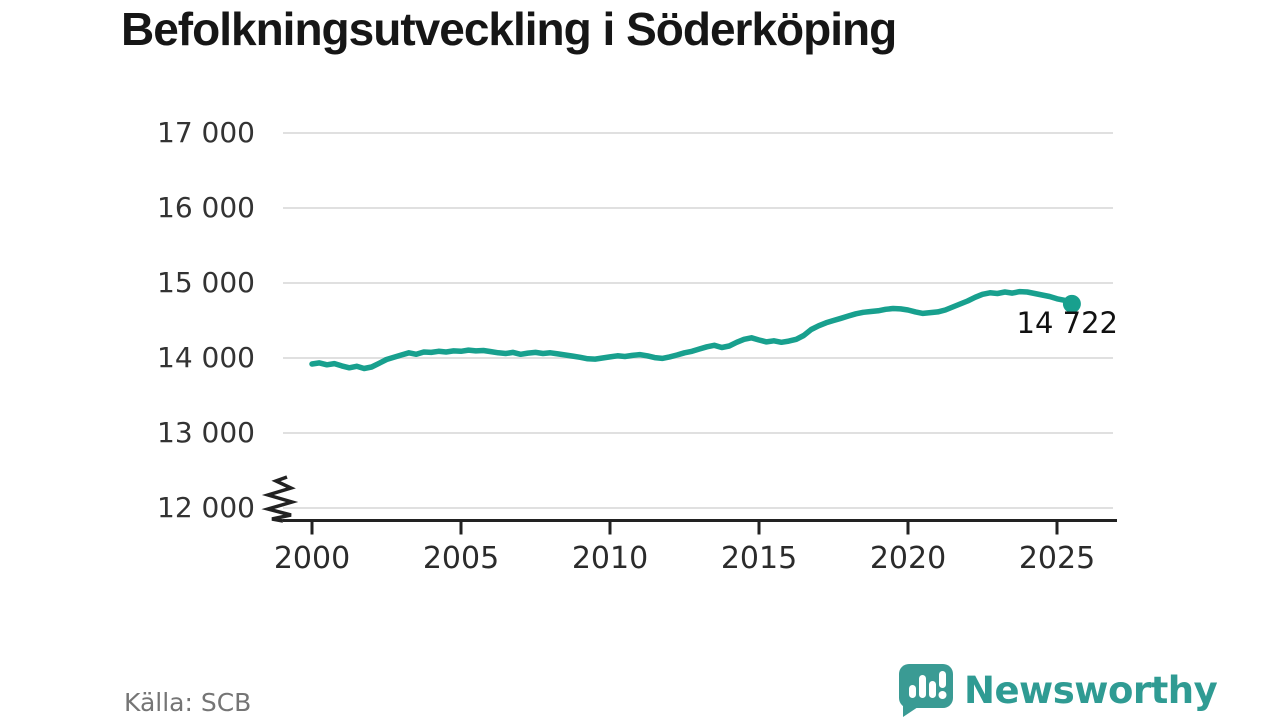  What do you see at coordinates (312, 558) in the screenshot?
I see `x-tick-label: 2000` at bounding box center [312, 558].